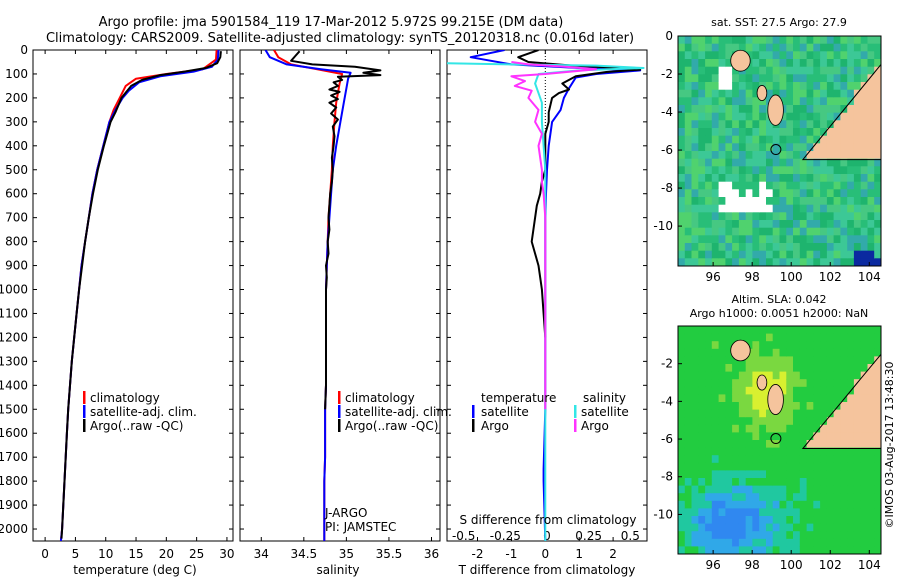 This screenshot has height=580, width=900. I want to click on legend-label-s-argo: Argo, so click(595, 426).